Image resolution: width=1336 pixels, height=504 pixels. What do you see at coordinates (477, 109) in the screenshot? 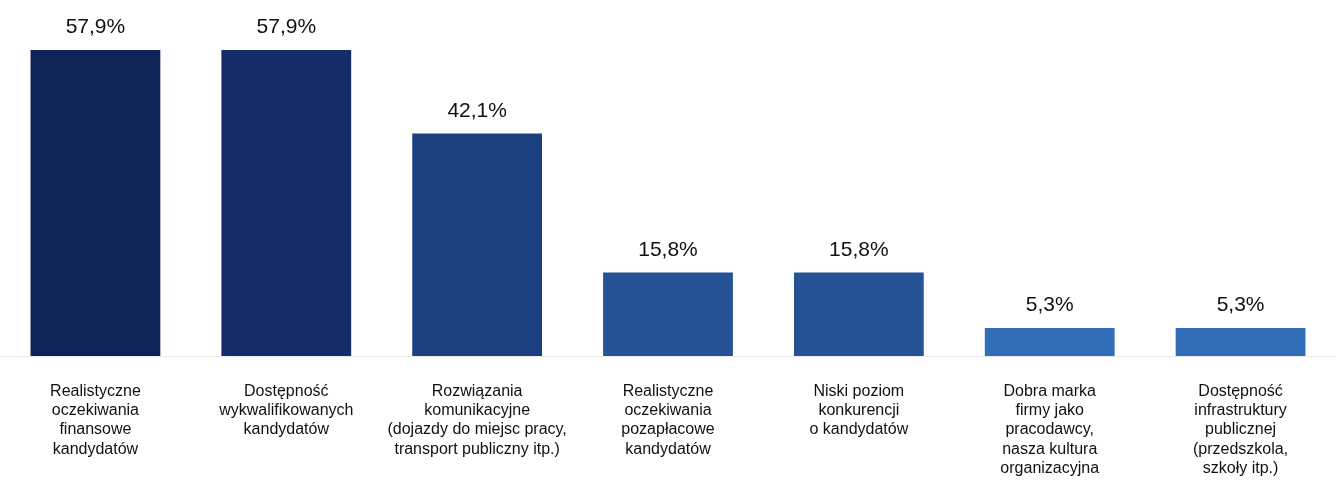
I see `data-label: 42,1%` at bounding box center [477, 109].